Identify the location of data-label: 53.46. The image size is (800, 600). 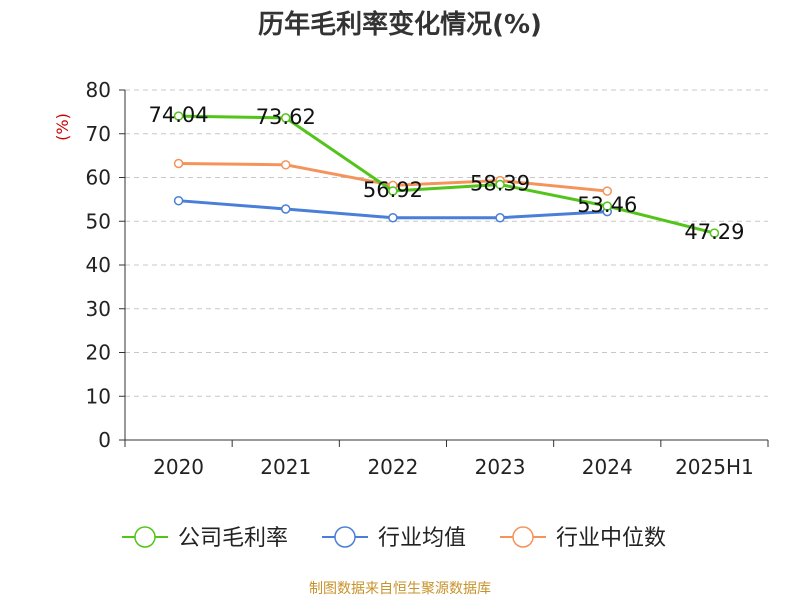
(607, 205).